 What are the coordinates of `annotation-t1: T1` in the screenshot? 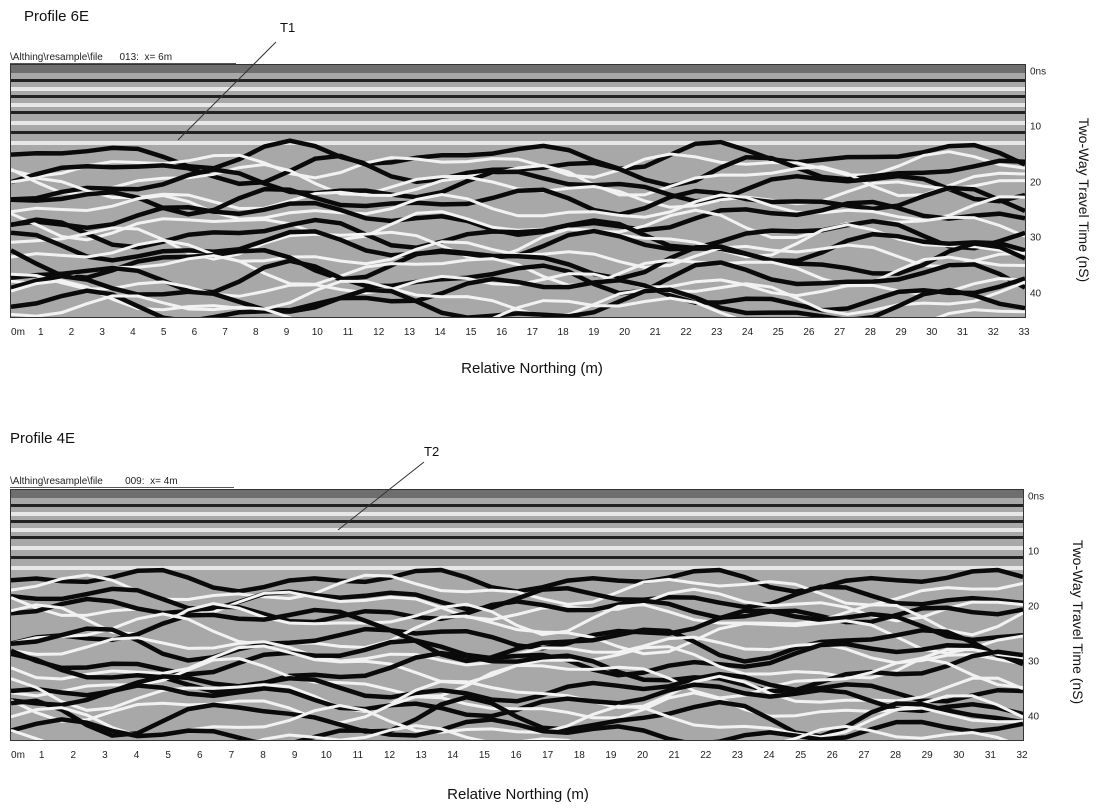 It's located at (288, 27).